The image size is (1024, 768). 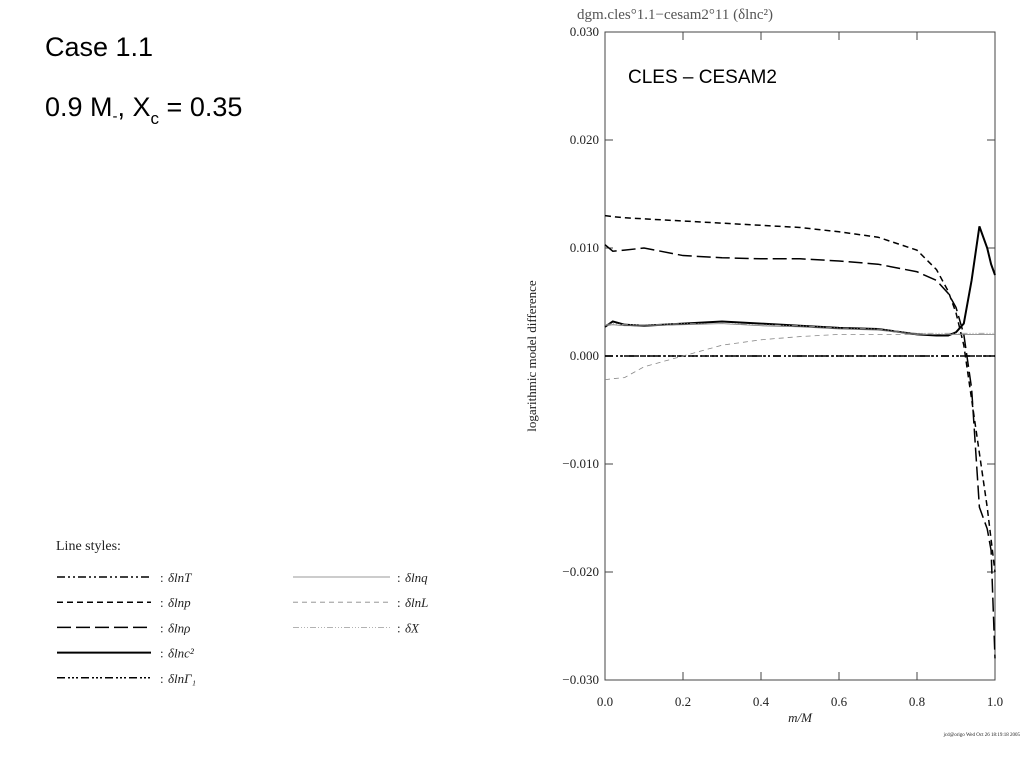 I want to click on legend-label: δlnp, so click(x=179, y=602).